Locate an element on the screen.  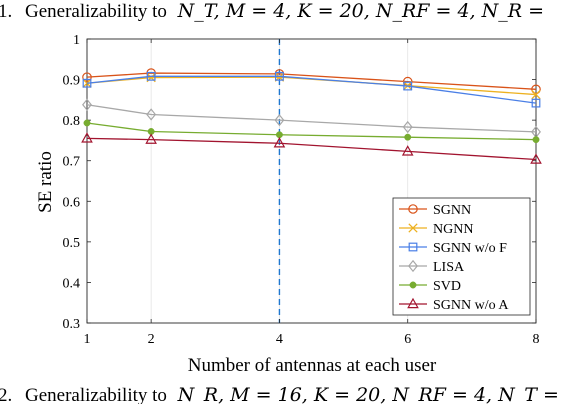
series-line-sgnn-w-o-a is located at coordinates (311, 149).